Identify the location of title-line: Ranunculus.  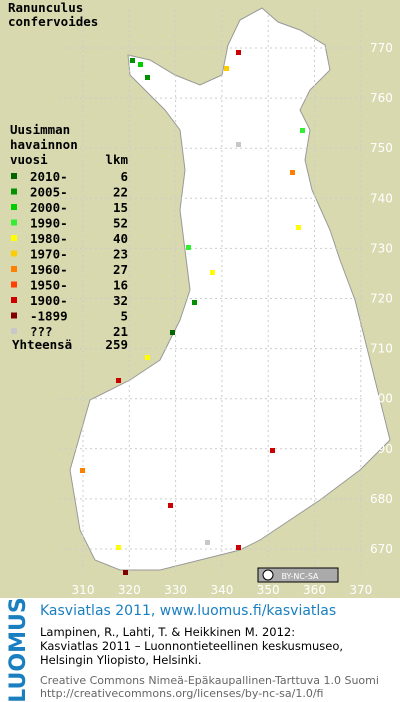
(45, 7).